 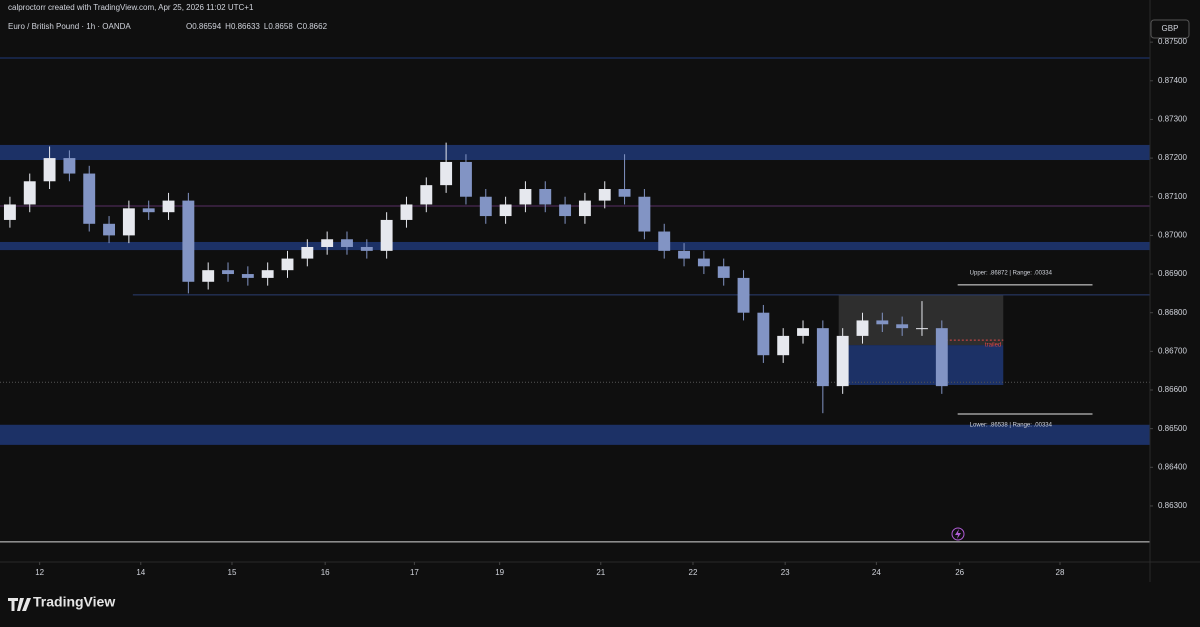 What do you see at coordinates (1172, 466) in the screenshot?
I see `y-tick-label: 0.86400` at bounding box center [1172, 466].